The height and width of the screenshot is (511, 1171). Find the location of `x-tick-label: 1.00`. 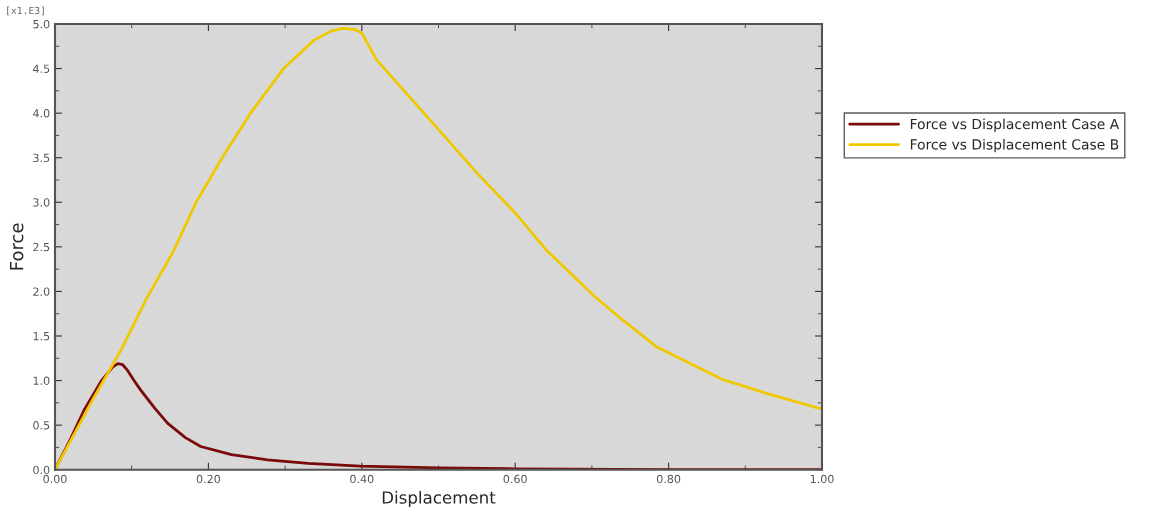

x-tick-label: 1.00 is located at coordinates (822, 479).